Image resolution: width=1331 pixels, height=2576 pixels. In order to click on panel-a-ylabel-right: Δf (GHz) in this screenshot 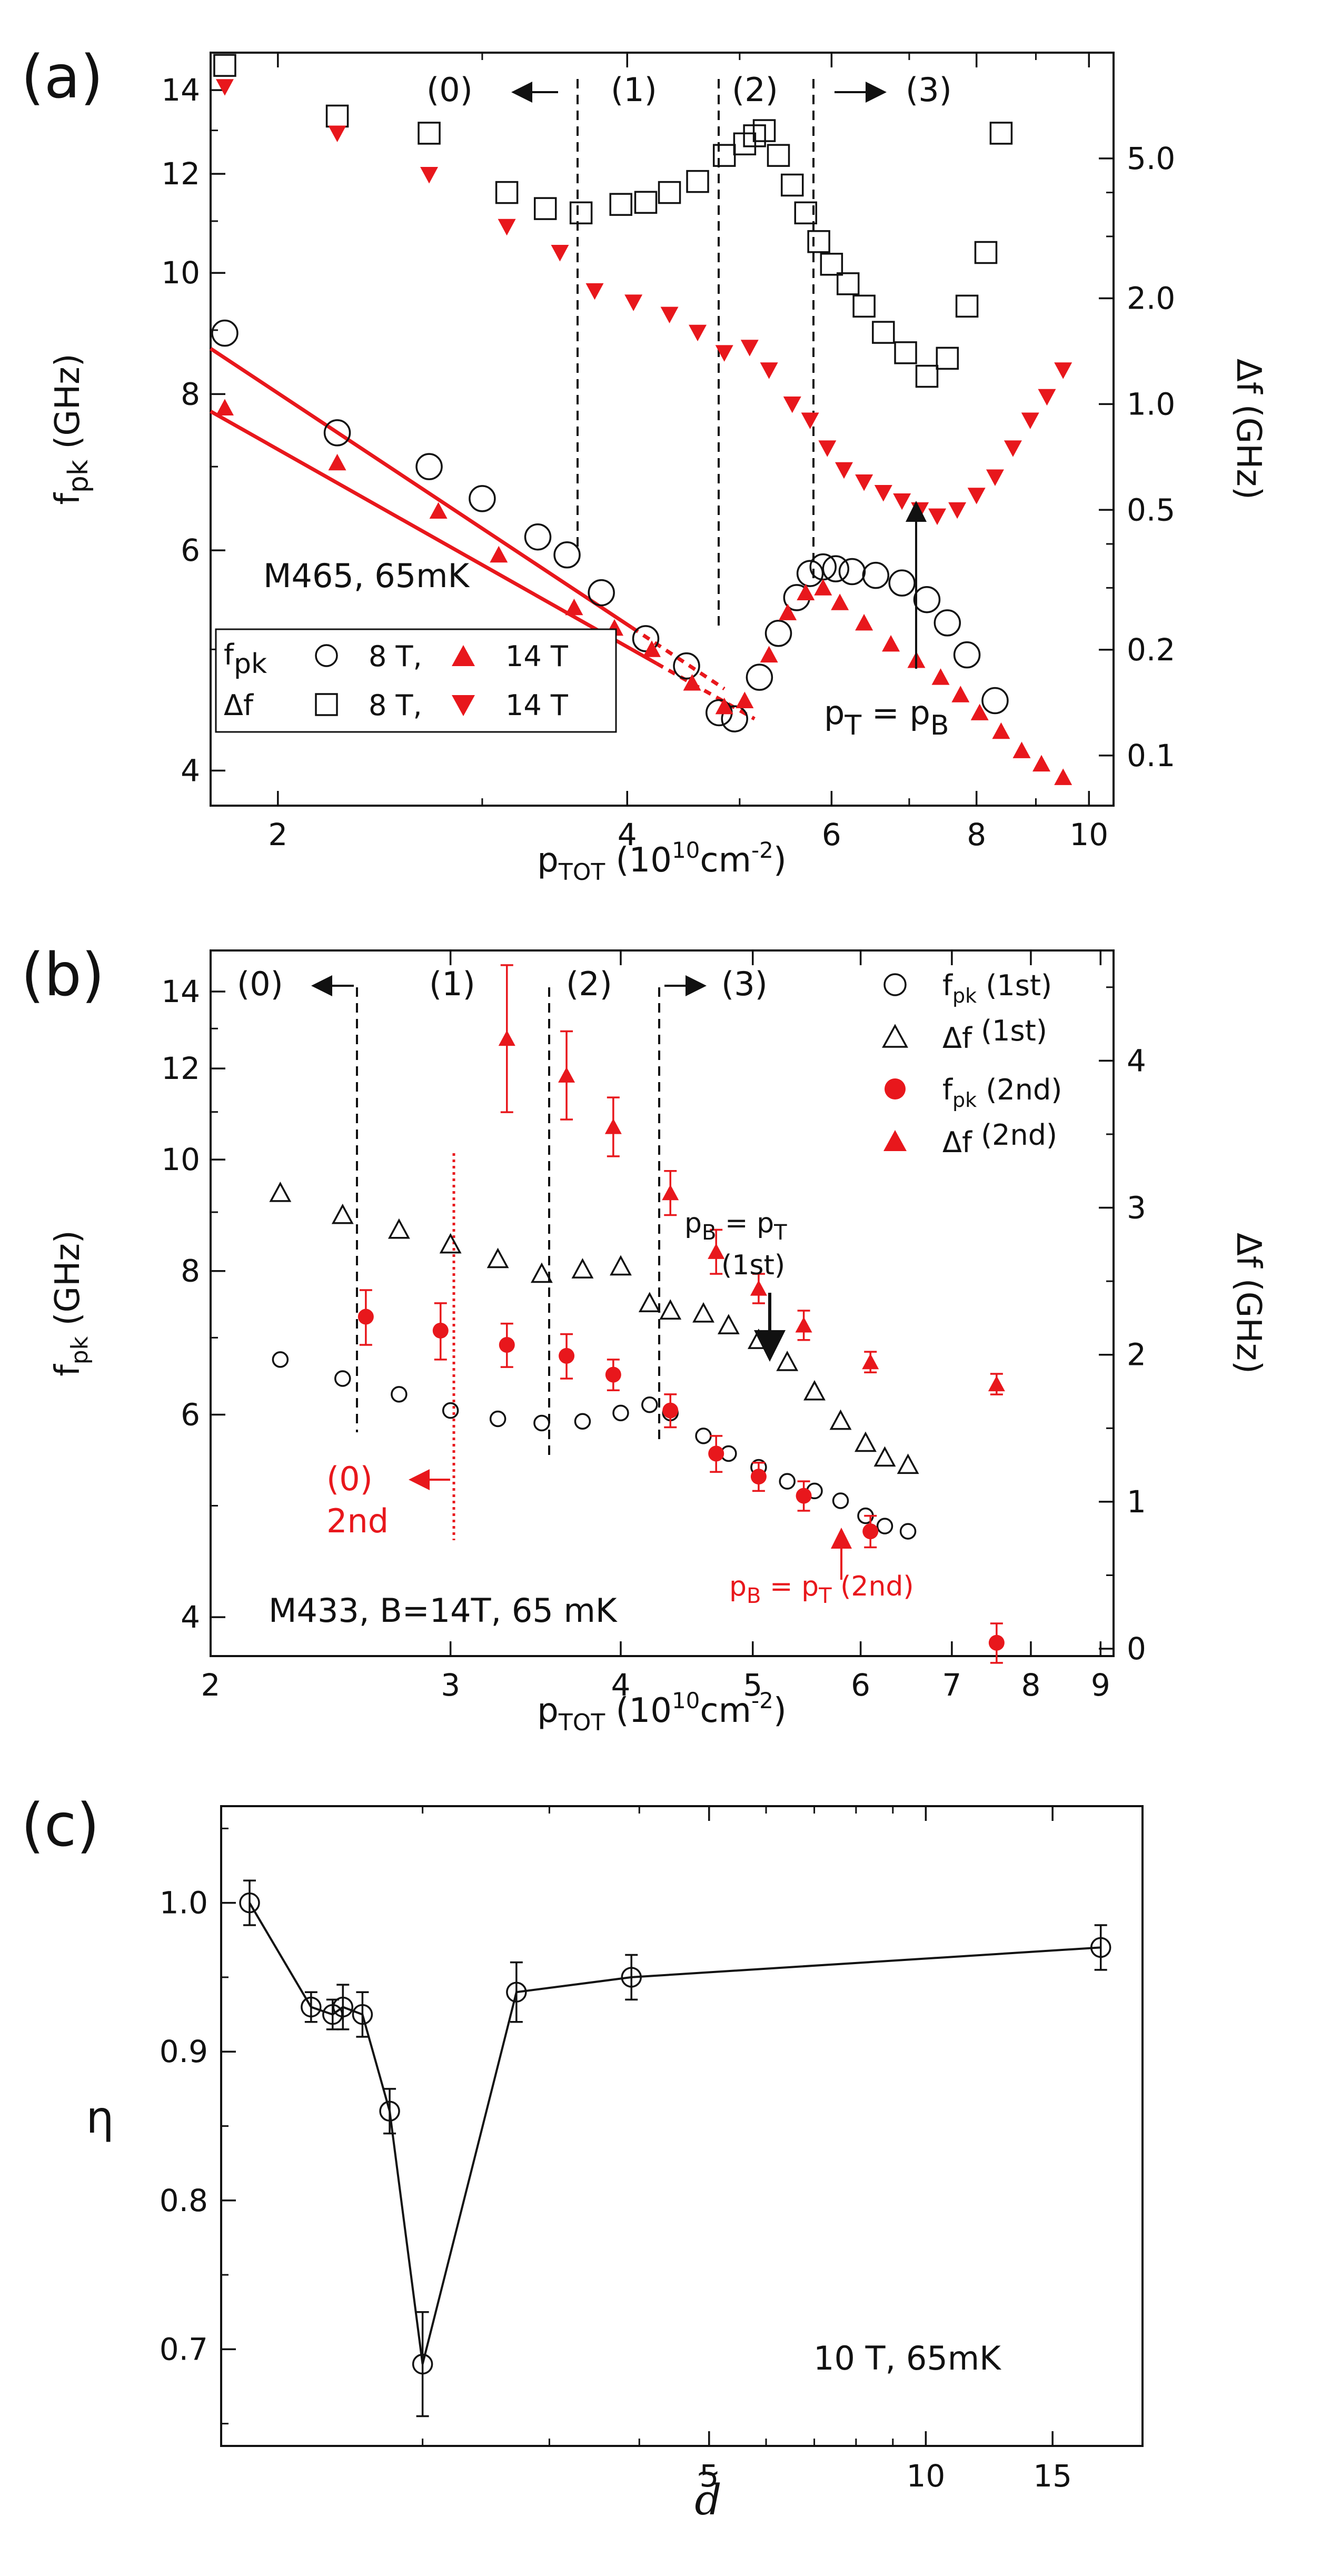, I will do `click(1248, 429)`.